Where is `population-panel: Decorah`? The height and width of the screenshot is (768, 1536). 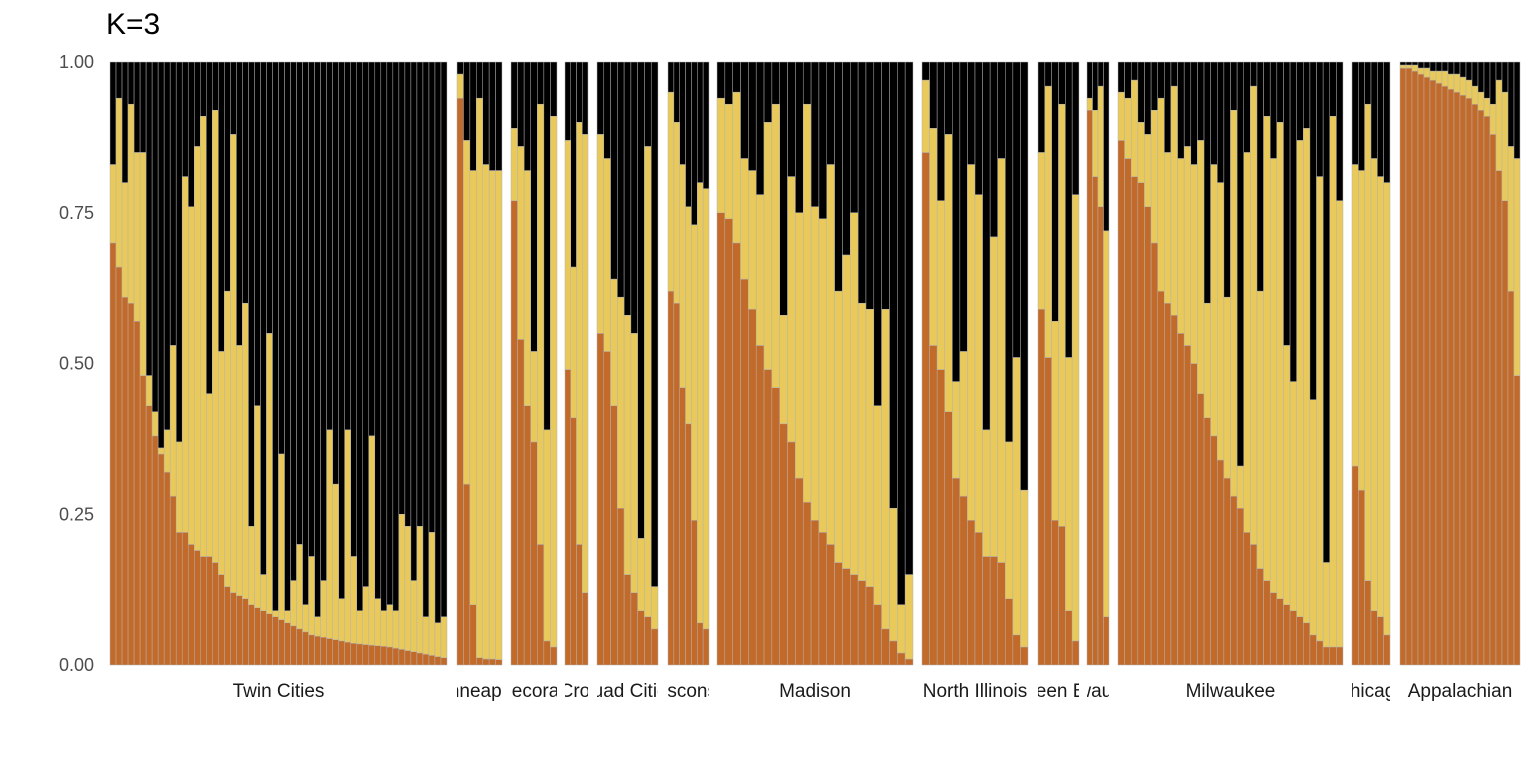 population-panel: Decorah is located at coordinates (534, 381).